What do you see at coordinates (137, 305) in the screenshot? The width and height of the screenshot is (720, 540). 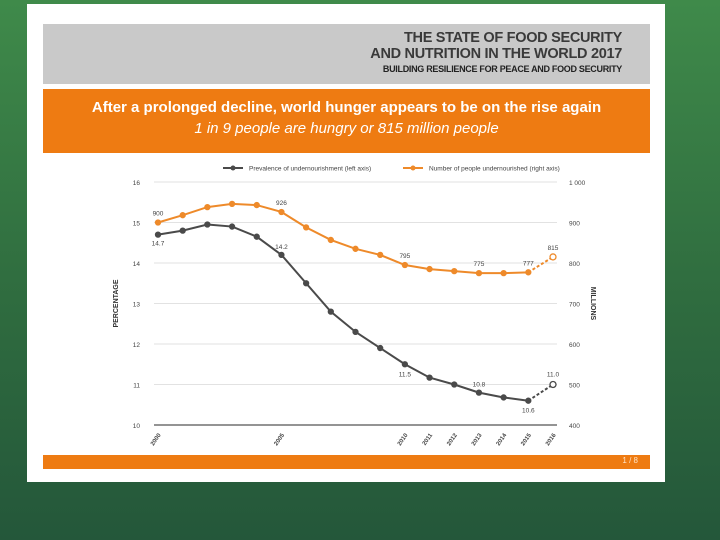 I see `left-tick-label: 13` at bounding box center [137, 305].